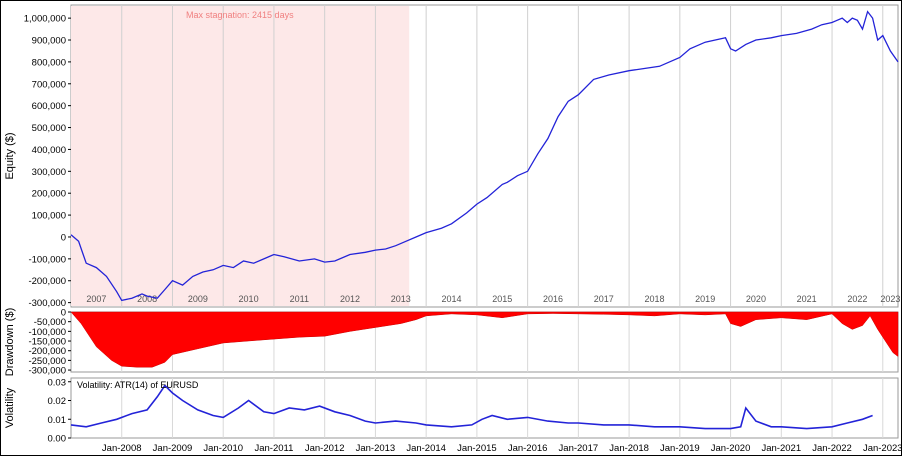 This screenshot has width=902, height=460. I want to click on volatility-series, so click(471, 407).